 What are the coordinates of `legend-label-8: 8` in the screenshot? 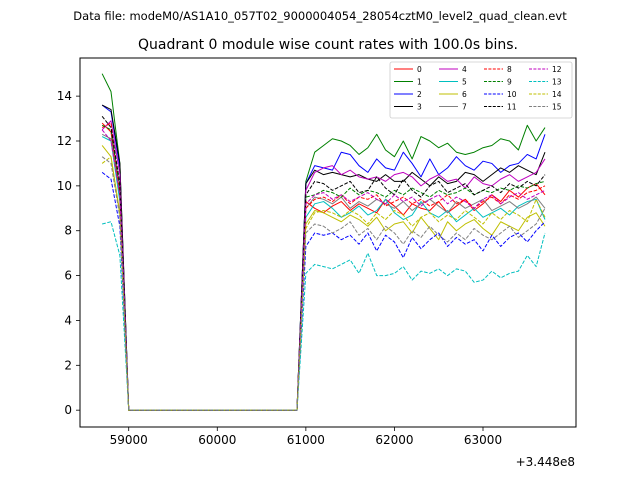 It's located at (509, 69).